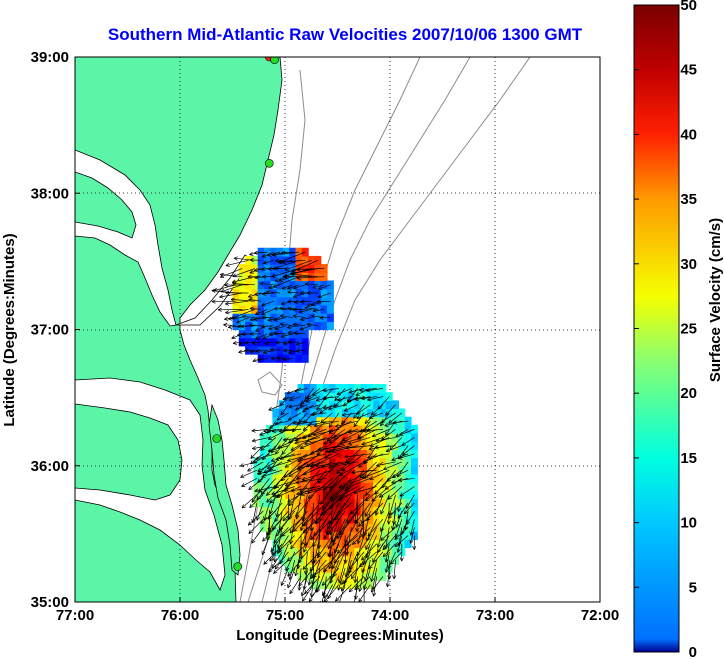 This screenshot has width=724, height=659. Describe the element at coordinates (390, 615) in the screenshot. I see `x-tick-label: 74:00` at that location.